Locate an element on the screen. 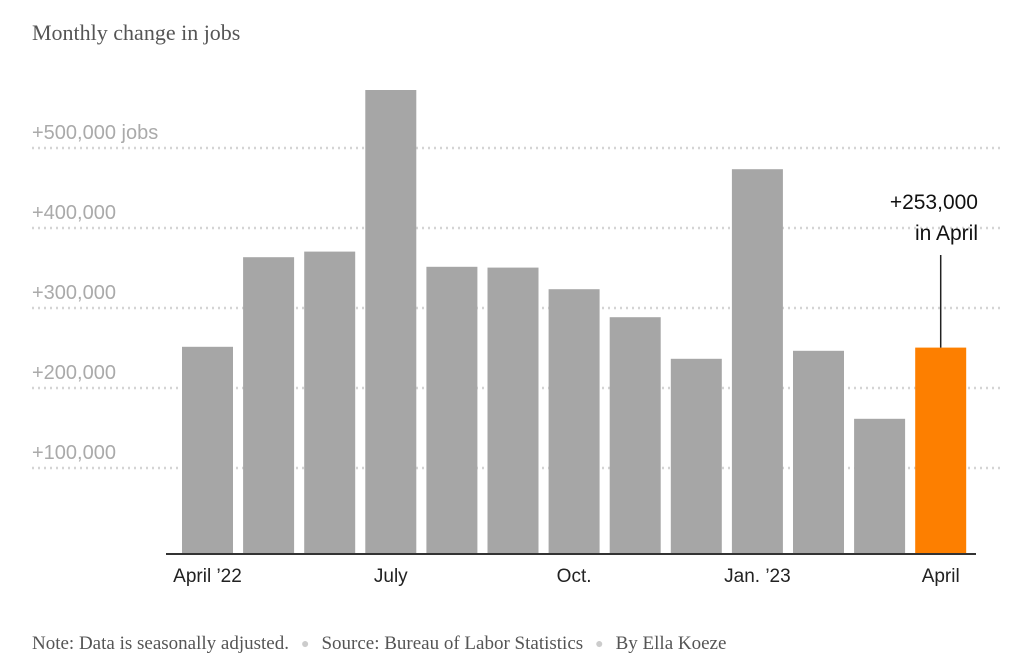 The height and width of the screenshot is (667, 1024). x-tick-label: April ’22 is located at coordinates (207, 576).